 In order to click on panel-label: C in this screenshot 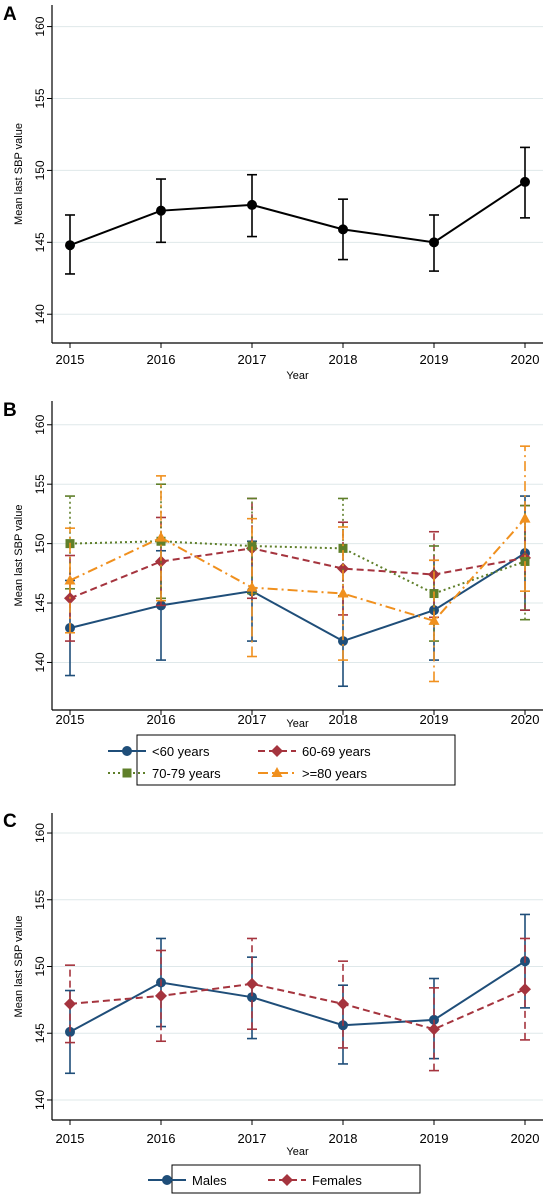, I will do `click(10, 821)`.